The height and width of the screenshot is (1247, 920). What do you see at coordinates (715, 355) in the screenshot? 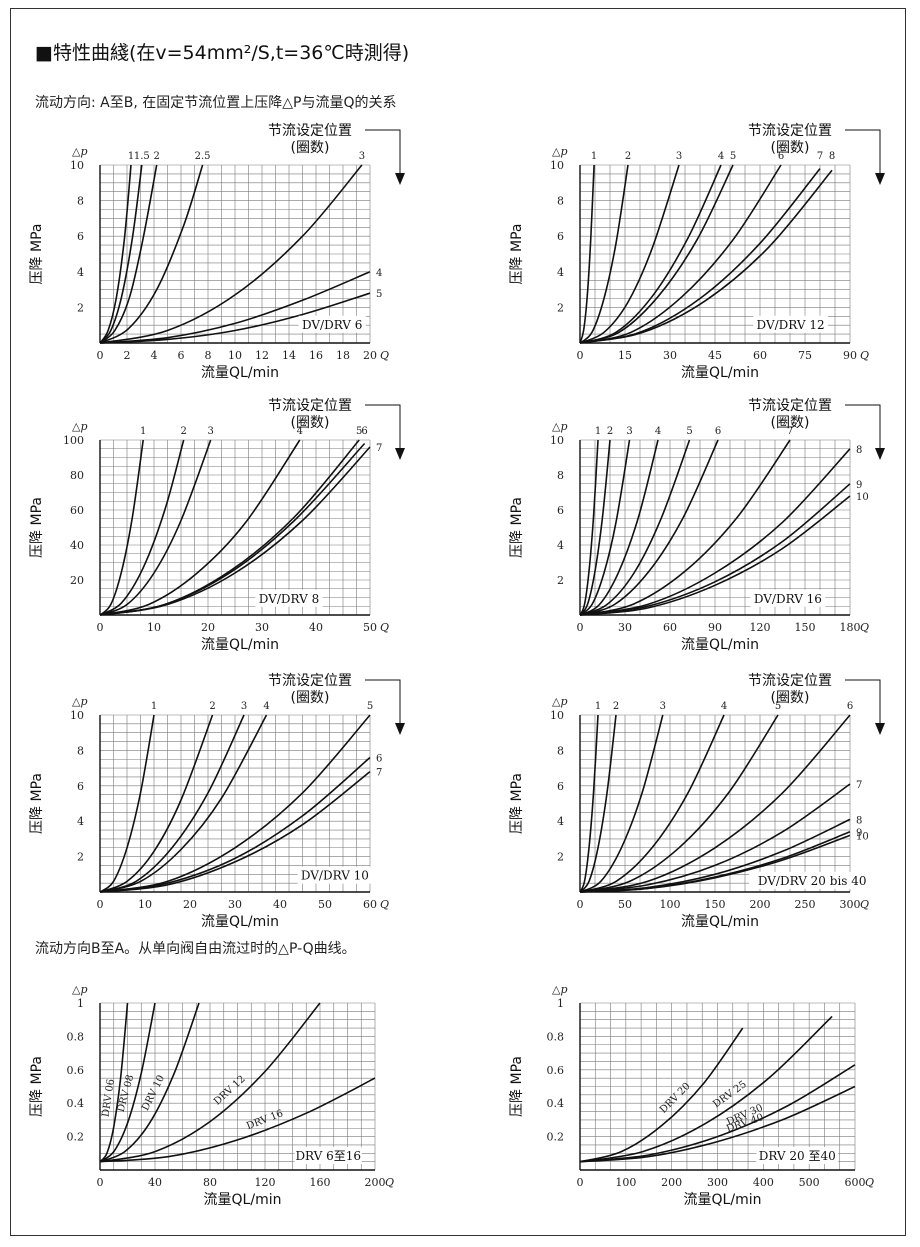
I see `x-tick-label: 45` at bounding box center [715, 355].